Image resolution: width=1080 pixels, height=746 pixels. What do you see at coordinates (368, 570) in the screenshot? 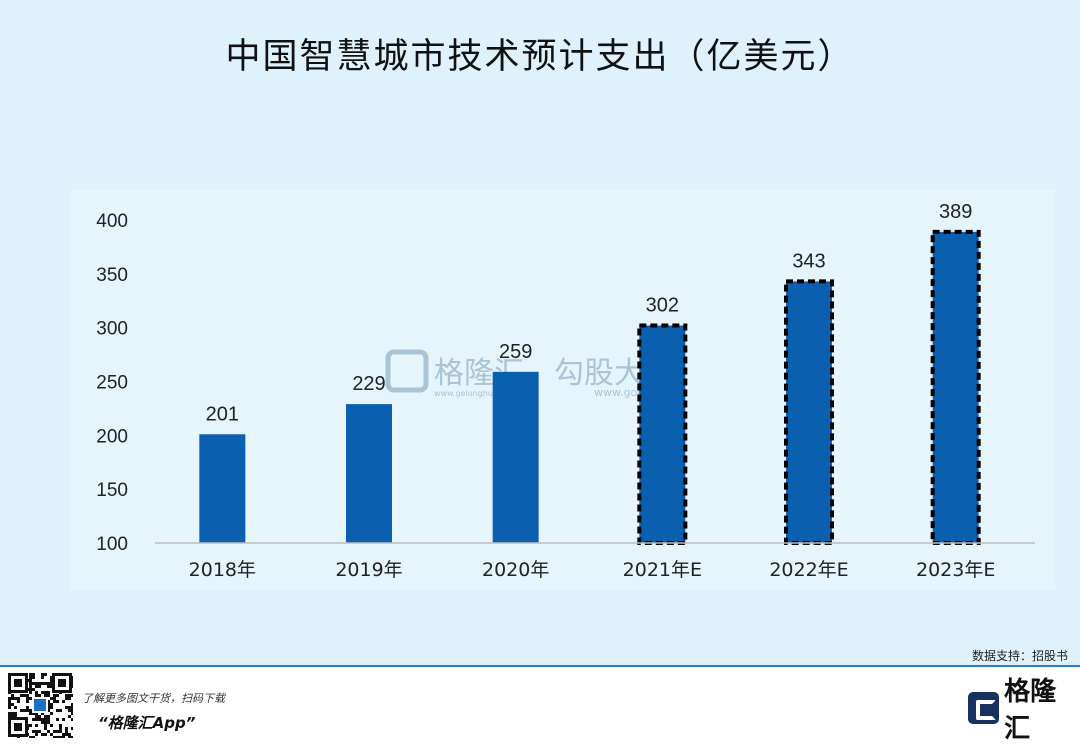
I see `x-tick-label: 2019年` at bounding box center [368, 570].